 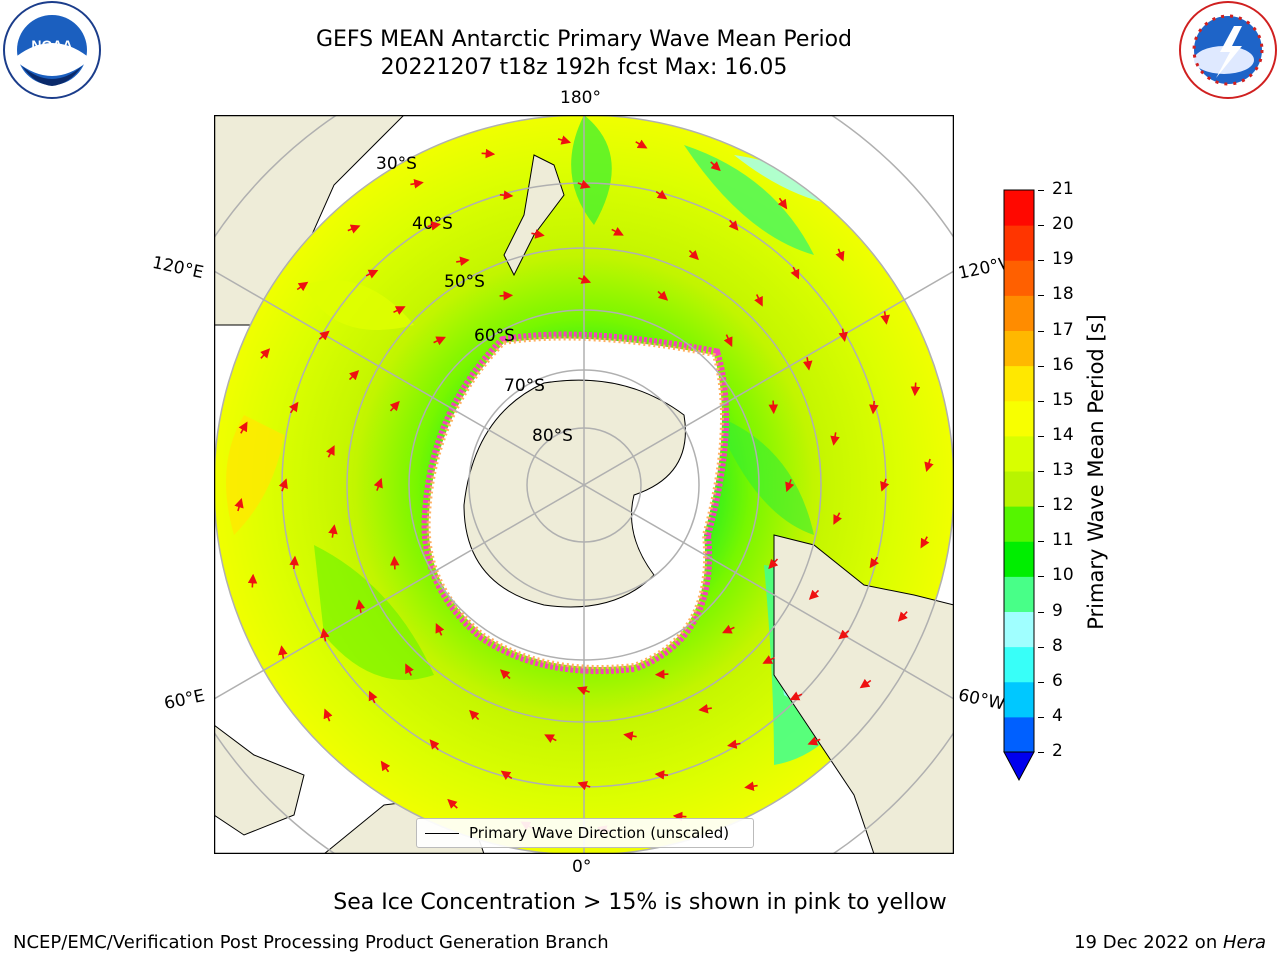 What do you see at coordinates (582, 867) in the screenshot?
I see `lon-label-0: 0°` at bounding box center [582, 867].